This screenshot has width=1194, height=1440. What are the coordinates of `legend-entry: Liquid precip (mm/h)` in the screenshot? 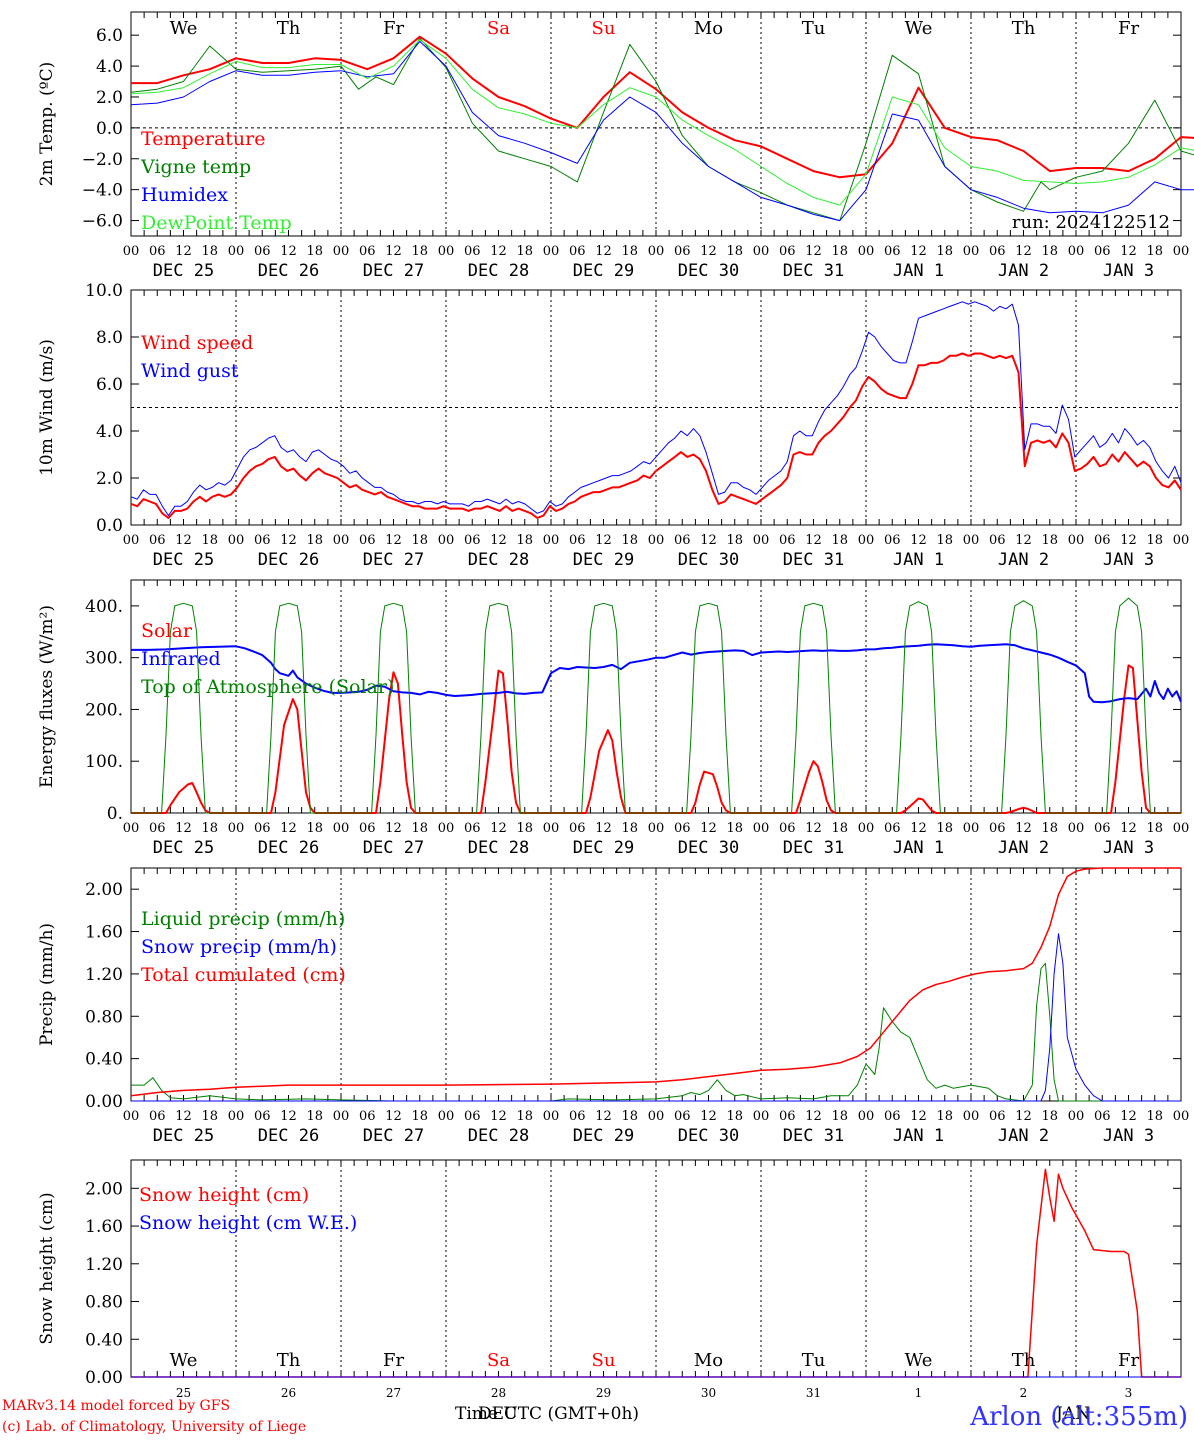 It's located at (243, 919).